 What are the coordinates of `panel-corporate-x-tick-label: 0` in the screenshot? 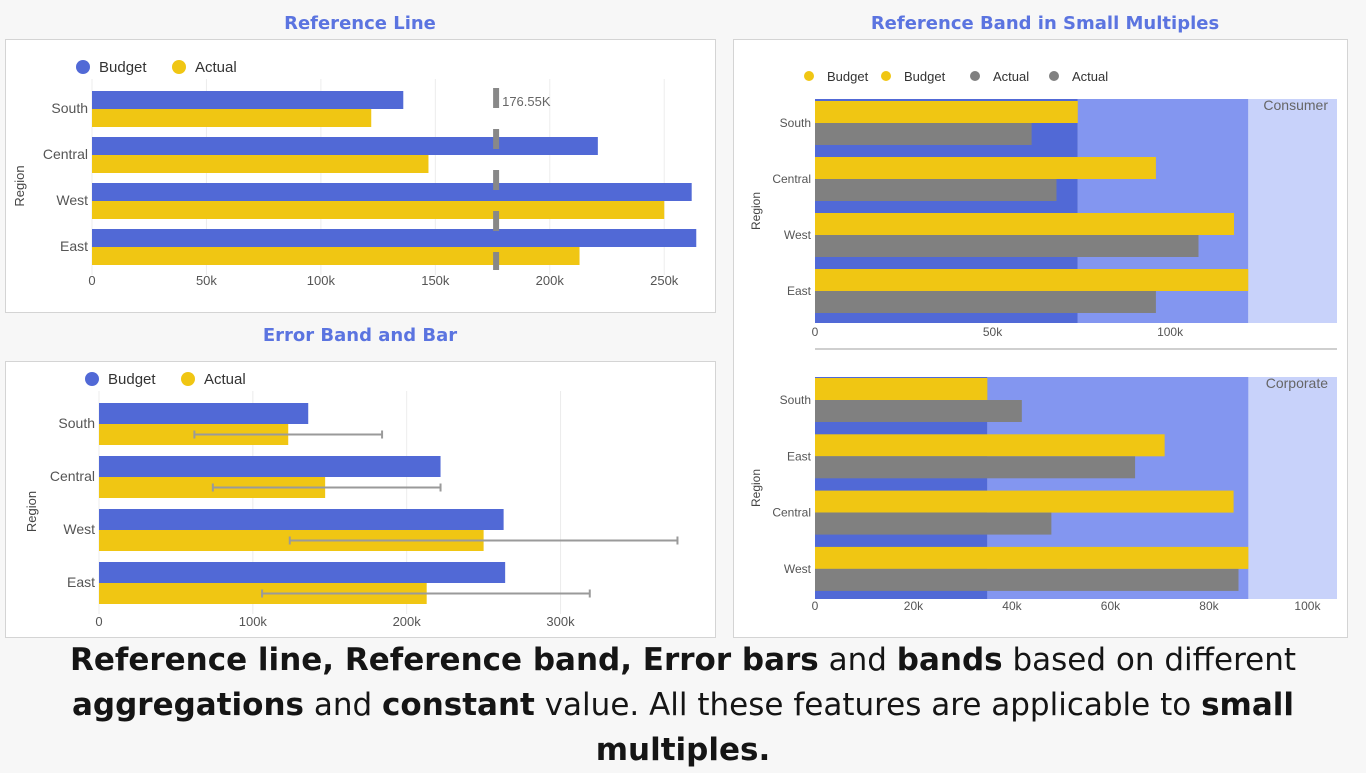 It's located at (815, 606).